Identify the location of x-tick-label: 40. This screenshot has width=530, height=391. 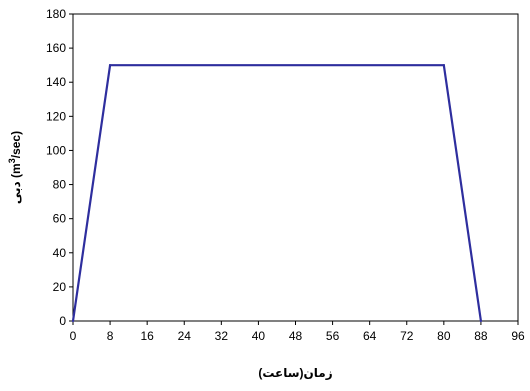
(259, 336).